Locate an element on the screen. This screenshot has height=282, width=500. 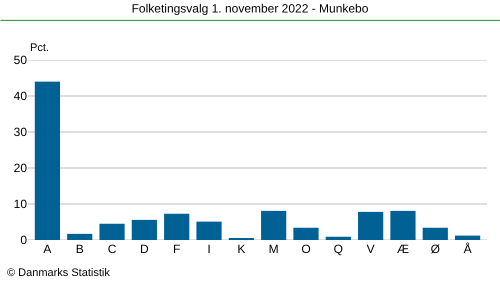
x-tick-label: I is located at coordinates (209, 249).